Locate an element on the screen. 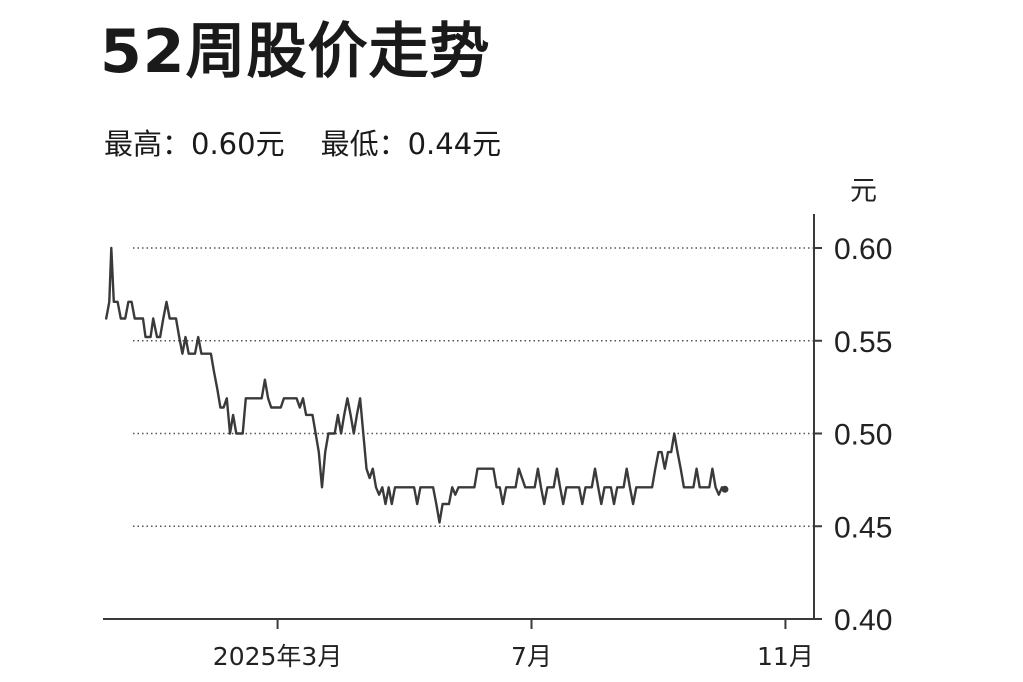 The image size is (1023, 682). high-price-label: 最高：0.60元 is located at coordinates (194, 144).